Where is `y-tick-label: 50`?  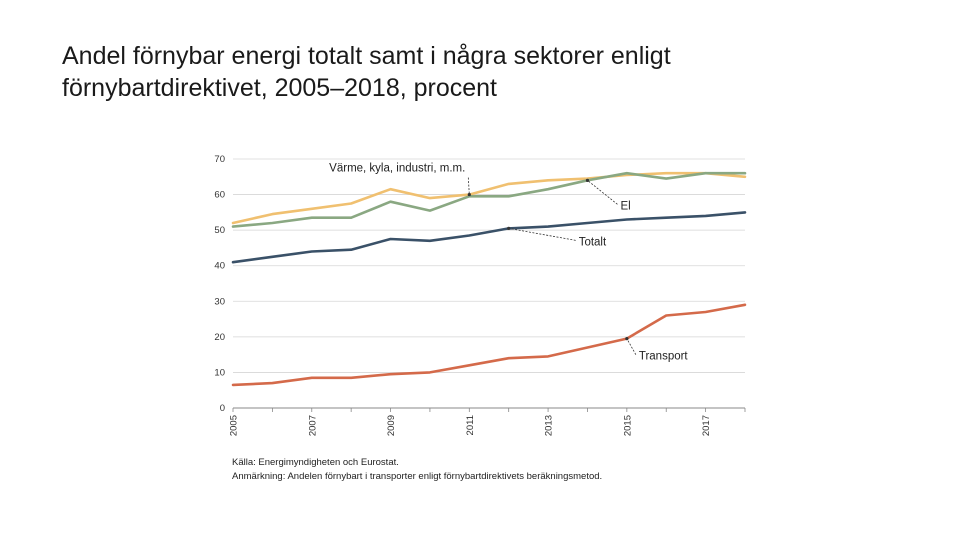
y-tick-label: 50 is located at coordinates (219, 230).